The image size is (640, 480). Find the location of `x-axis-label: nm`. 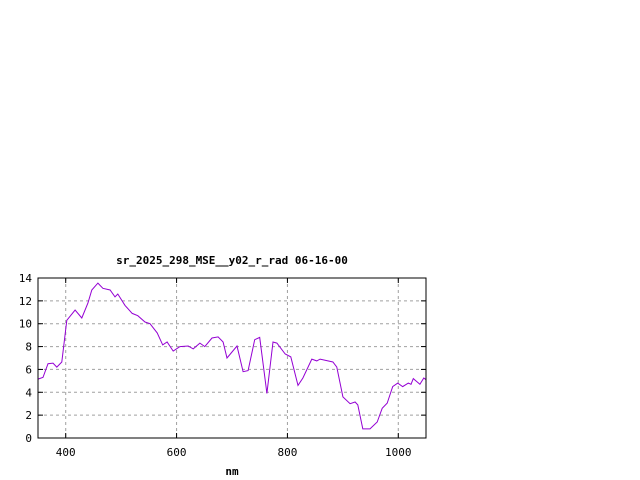

x-axis-label: nm is located at coordinates (232, 471).